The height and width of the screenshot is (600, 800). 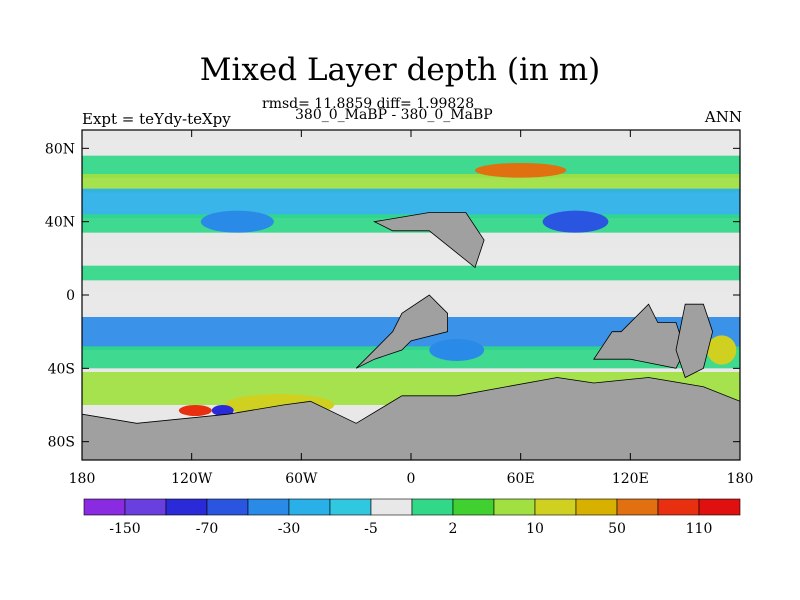 What do you see at coordinates (453, 529) in the screenshot?
I see `colorbar-label-4: 2` at bounding box center [453, 529].